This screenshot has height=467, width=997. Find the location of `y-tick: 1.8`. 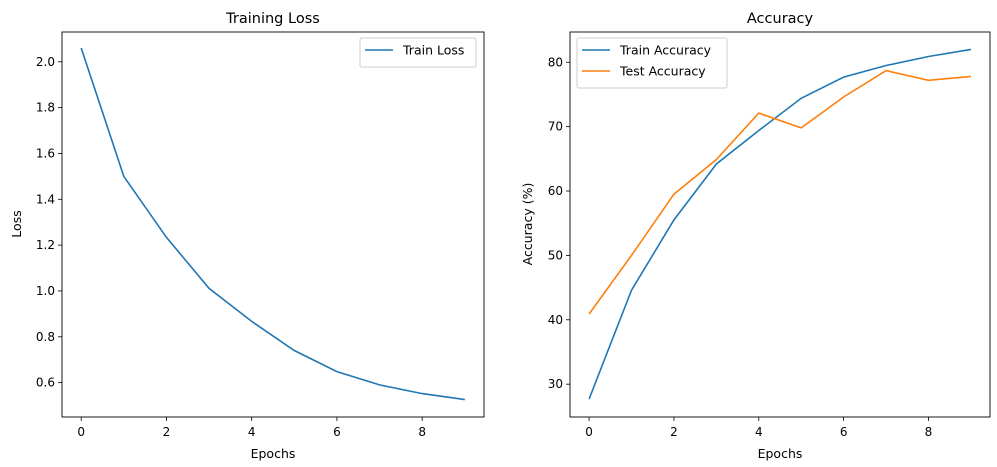

y-tick: 1.8 is located at coordinates (49, 108).